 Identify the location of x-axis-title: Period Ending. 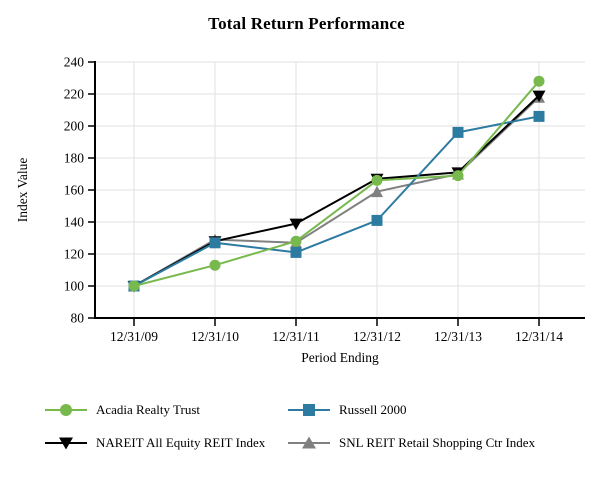
(340, 357).